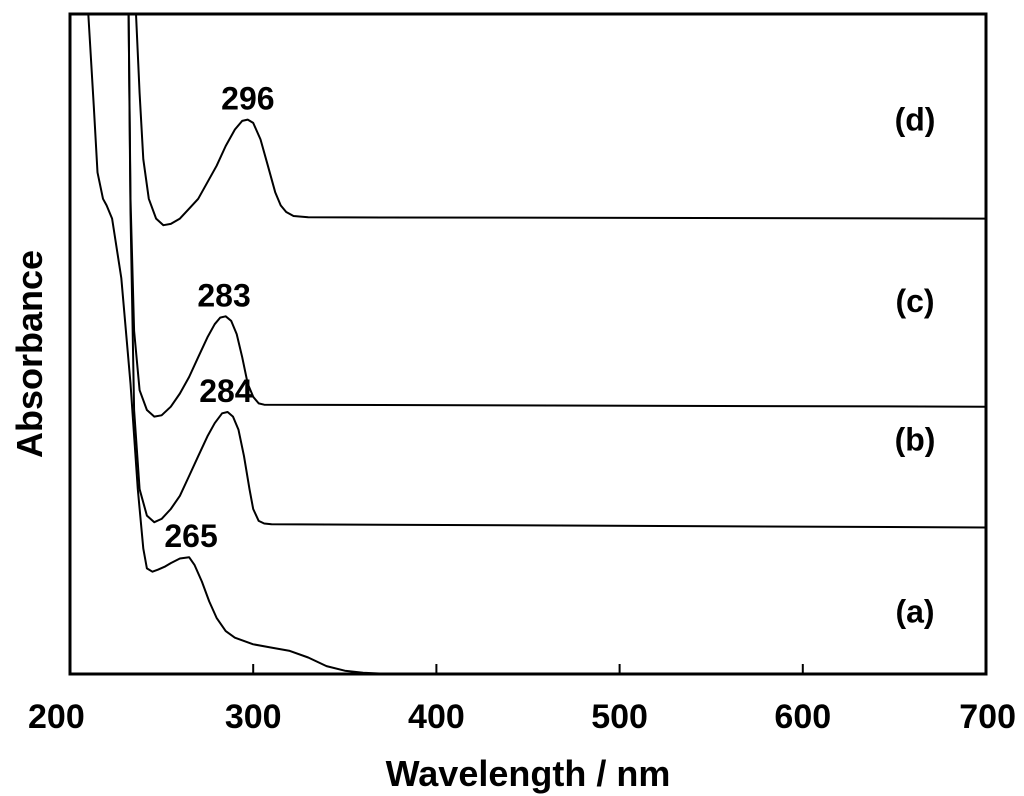 This screenshot has width=1024, height=796. I want to click on x-axis-tick-labels: 200 300 400 500 600 700, so click(522, 717).